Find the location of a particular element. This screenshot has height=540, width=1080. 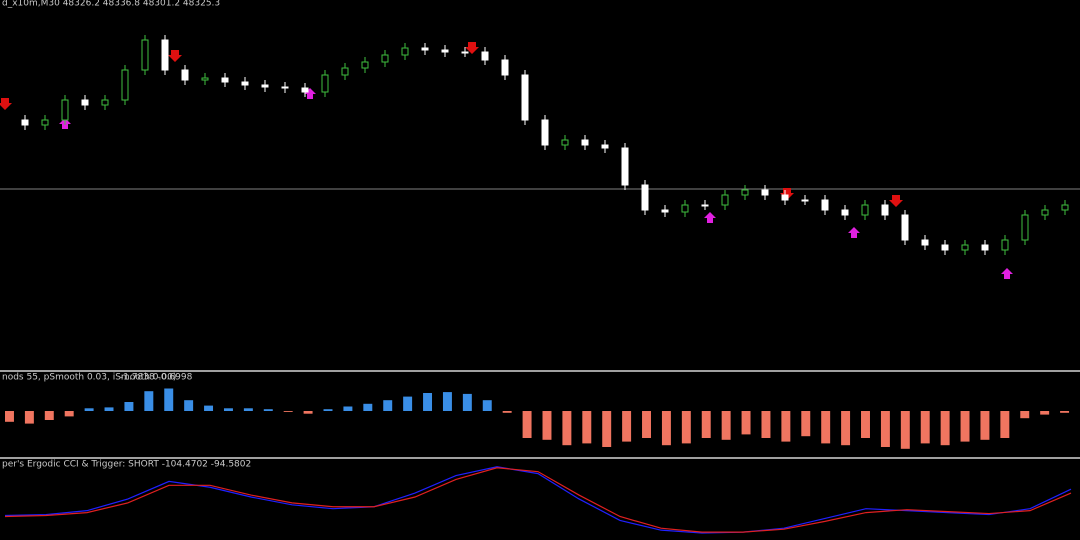

indicator-line is located at coordinates (538, 500).